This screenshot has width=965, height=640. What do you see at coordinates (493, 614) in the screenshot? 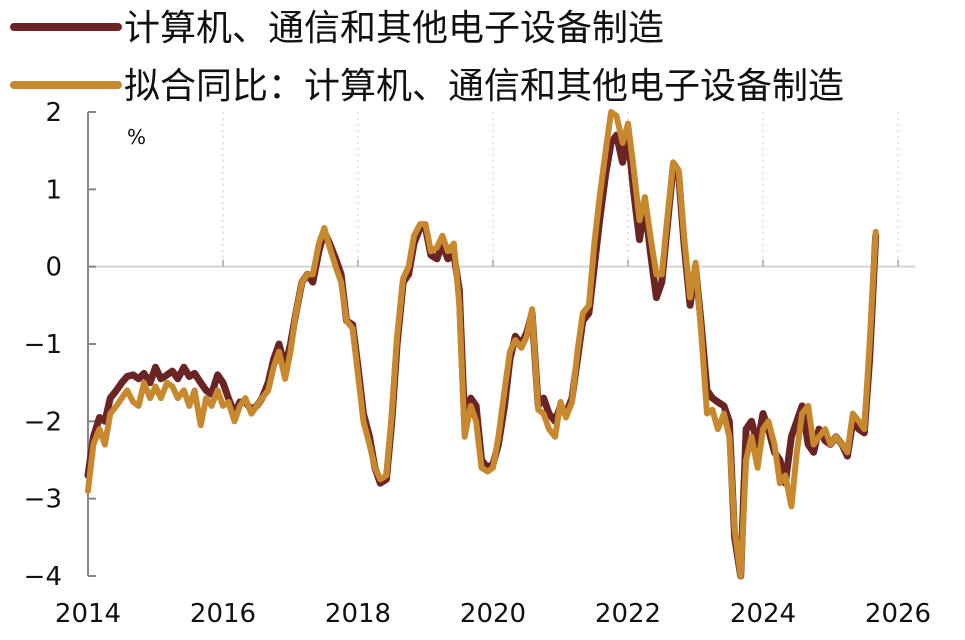
I see `x-tick-label: 2020` at bounding box center [493, 614].